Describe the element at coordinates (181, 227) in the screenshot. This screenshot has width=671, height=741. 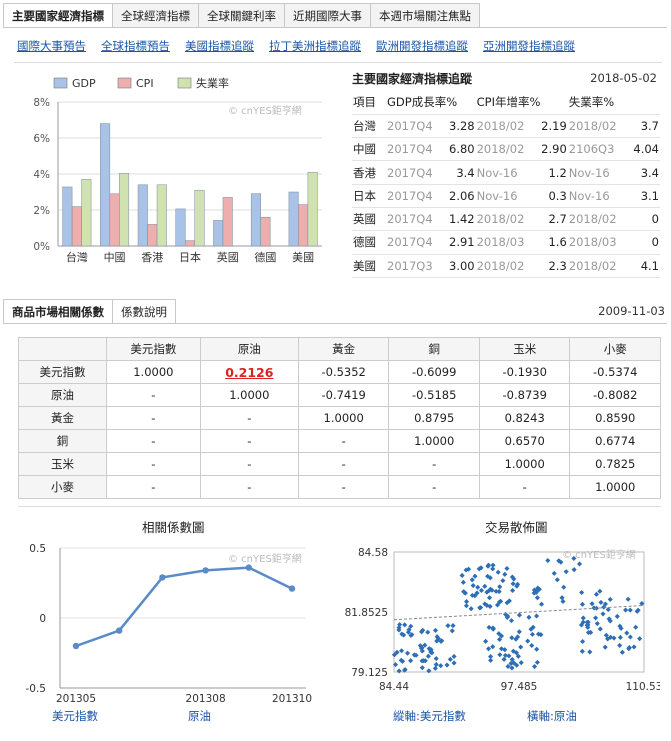
I see `bar-日本-GDP` at that location.